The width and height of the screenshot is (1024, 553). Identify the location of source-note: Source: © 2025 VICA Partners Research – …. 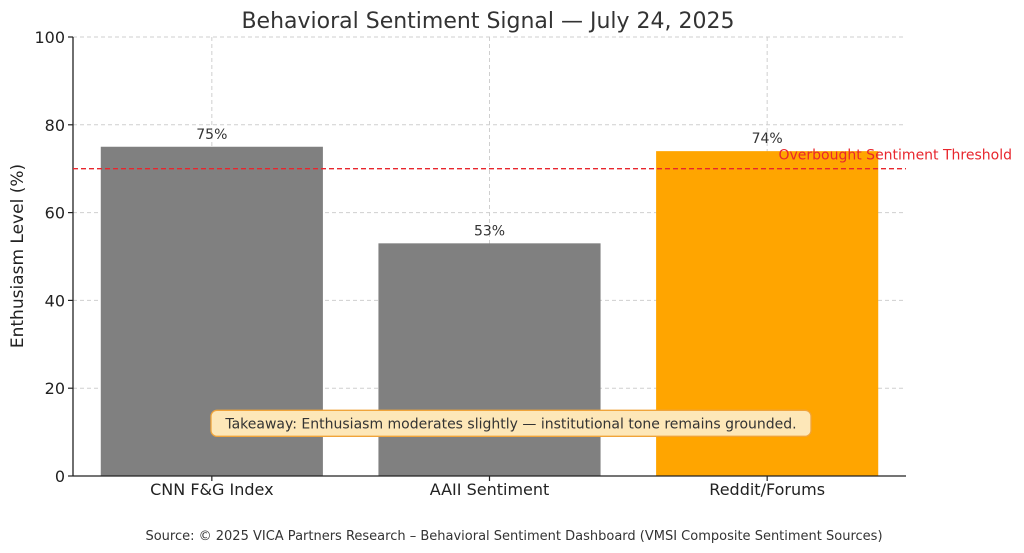
(513, 536).